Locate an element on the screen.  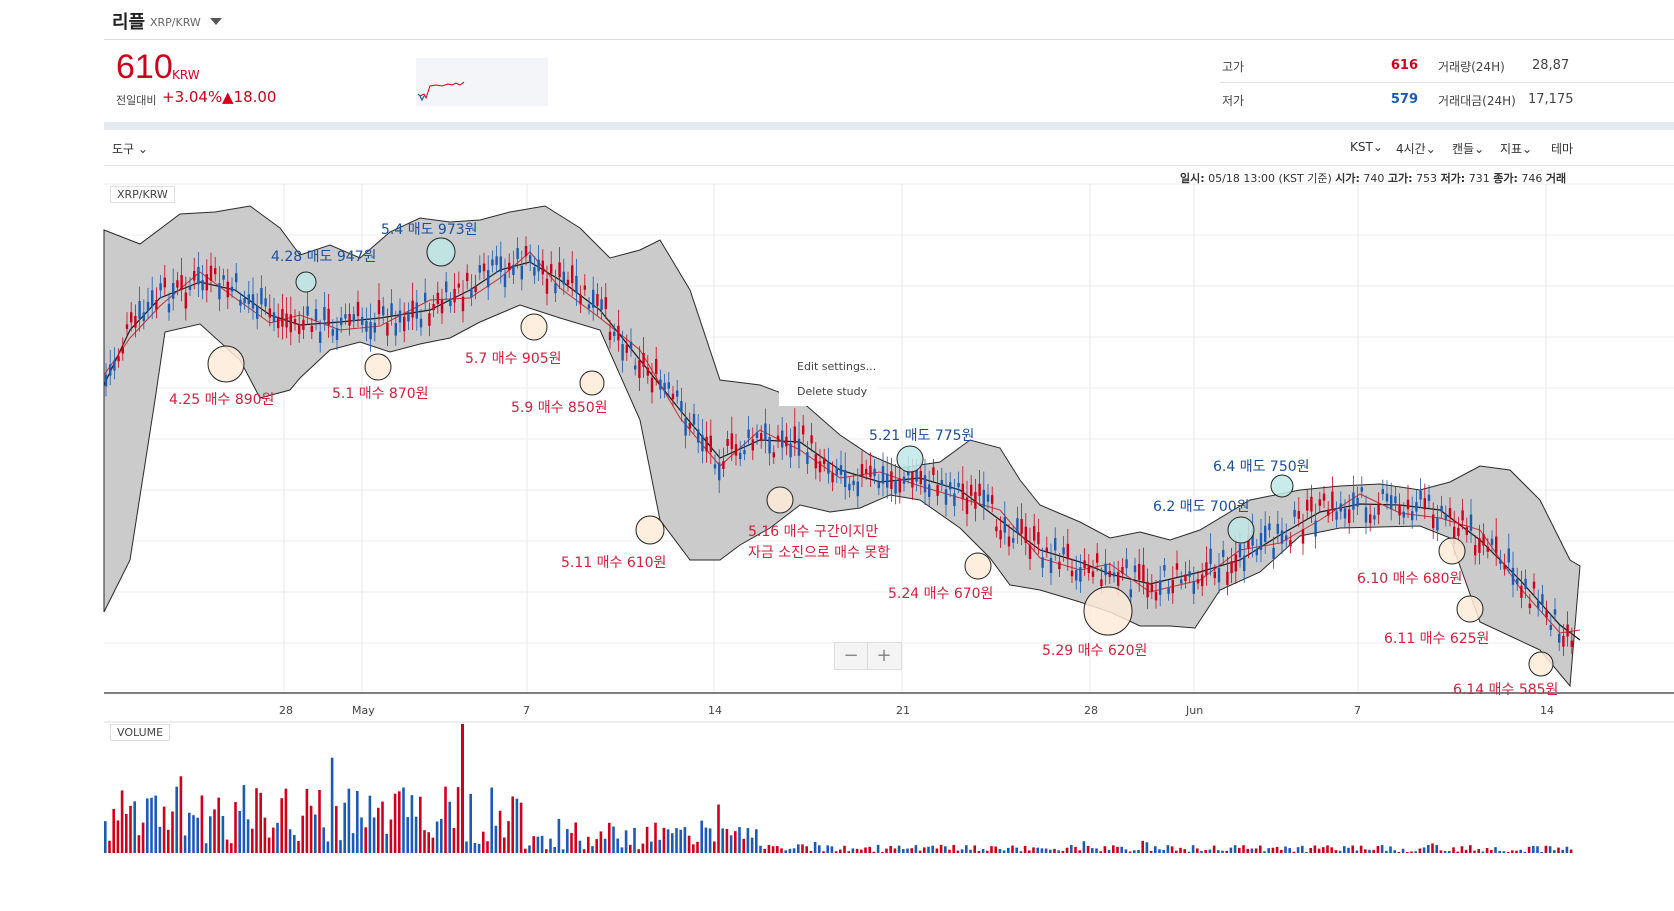
zoom-in-button: + is located at coordinates (884, 655).